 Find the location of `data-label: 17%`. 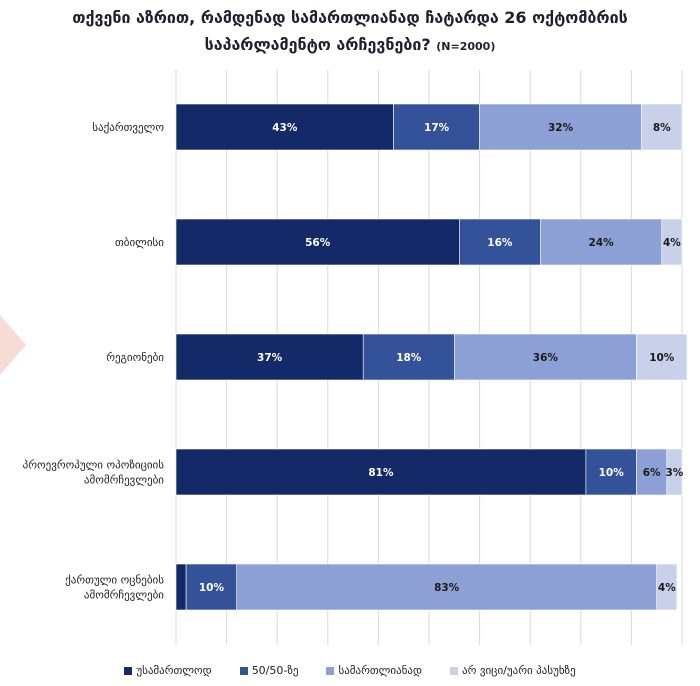

data-label: 17% is located at coordinates (437, 128).